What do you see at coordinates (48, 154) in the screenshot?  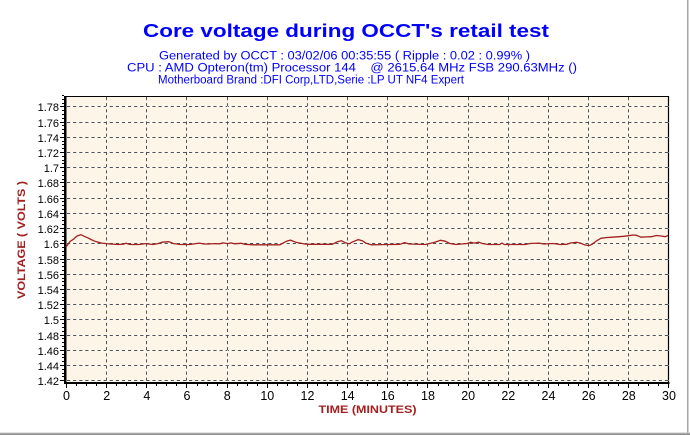 I see `svg-text: 1.72` at bounding box center [48, 154].